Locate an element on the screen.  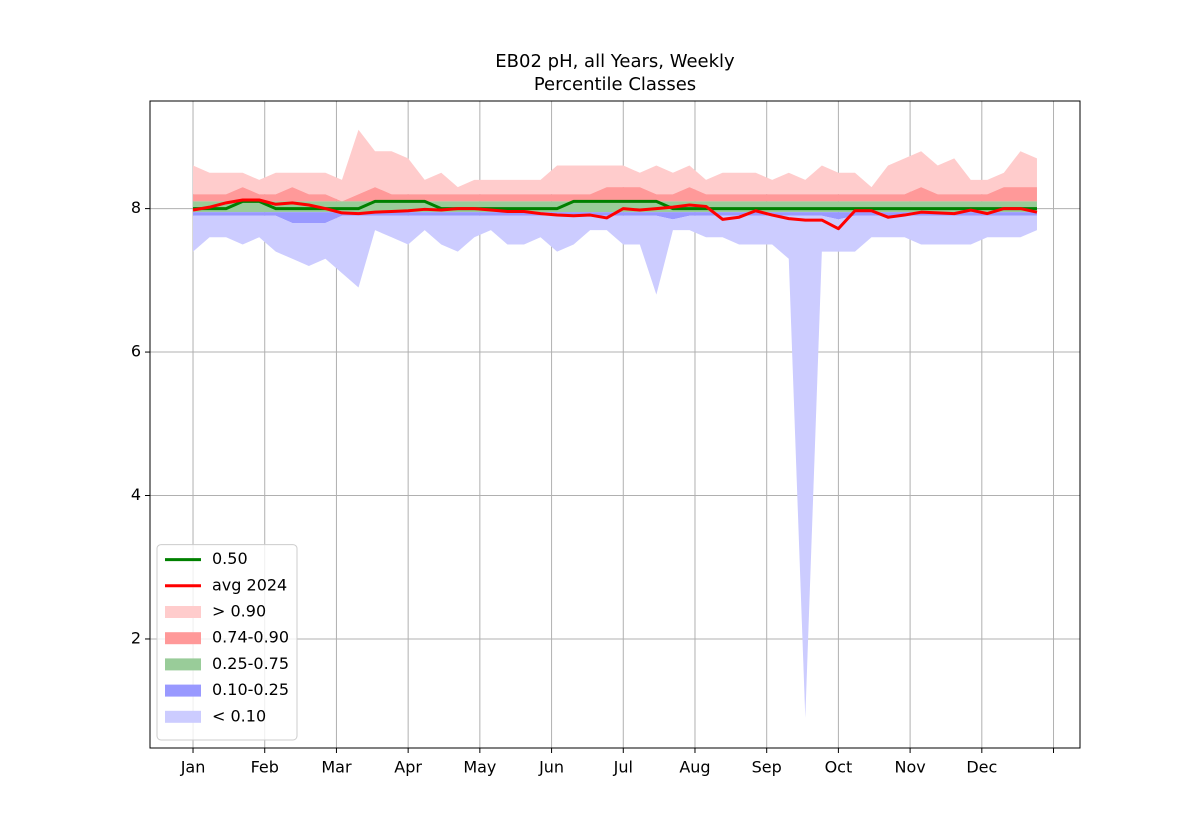
x-tick-label: Mar is located at coordinates (336, 767).